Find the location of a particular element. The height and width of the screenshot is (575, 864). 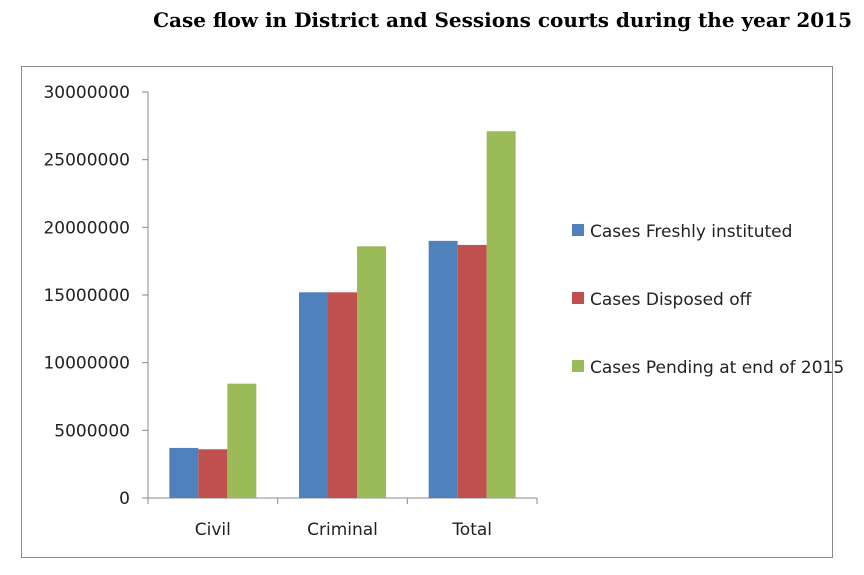

x-category-label: Civil is located at coordinates (213, 530).